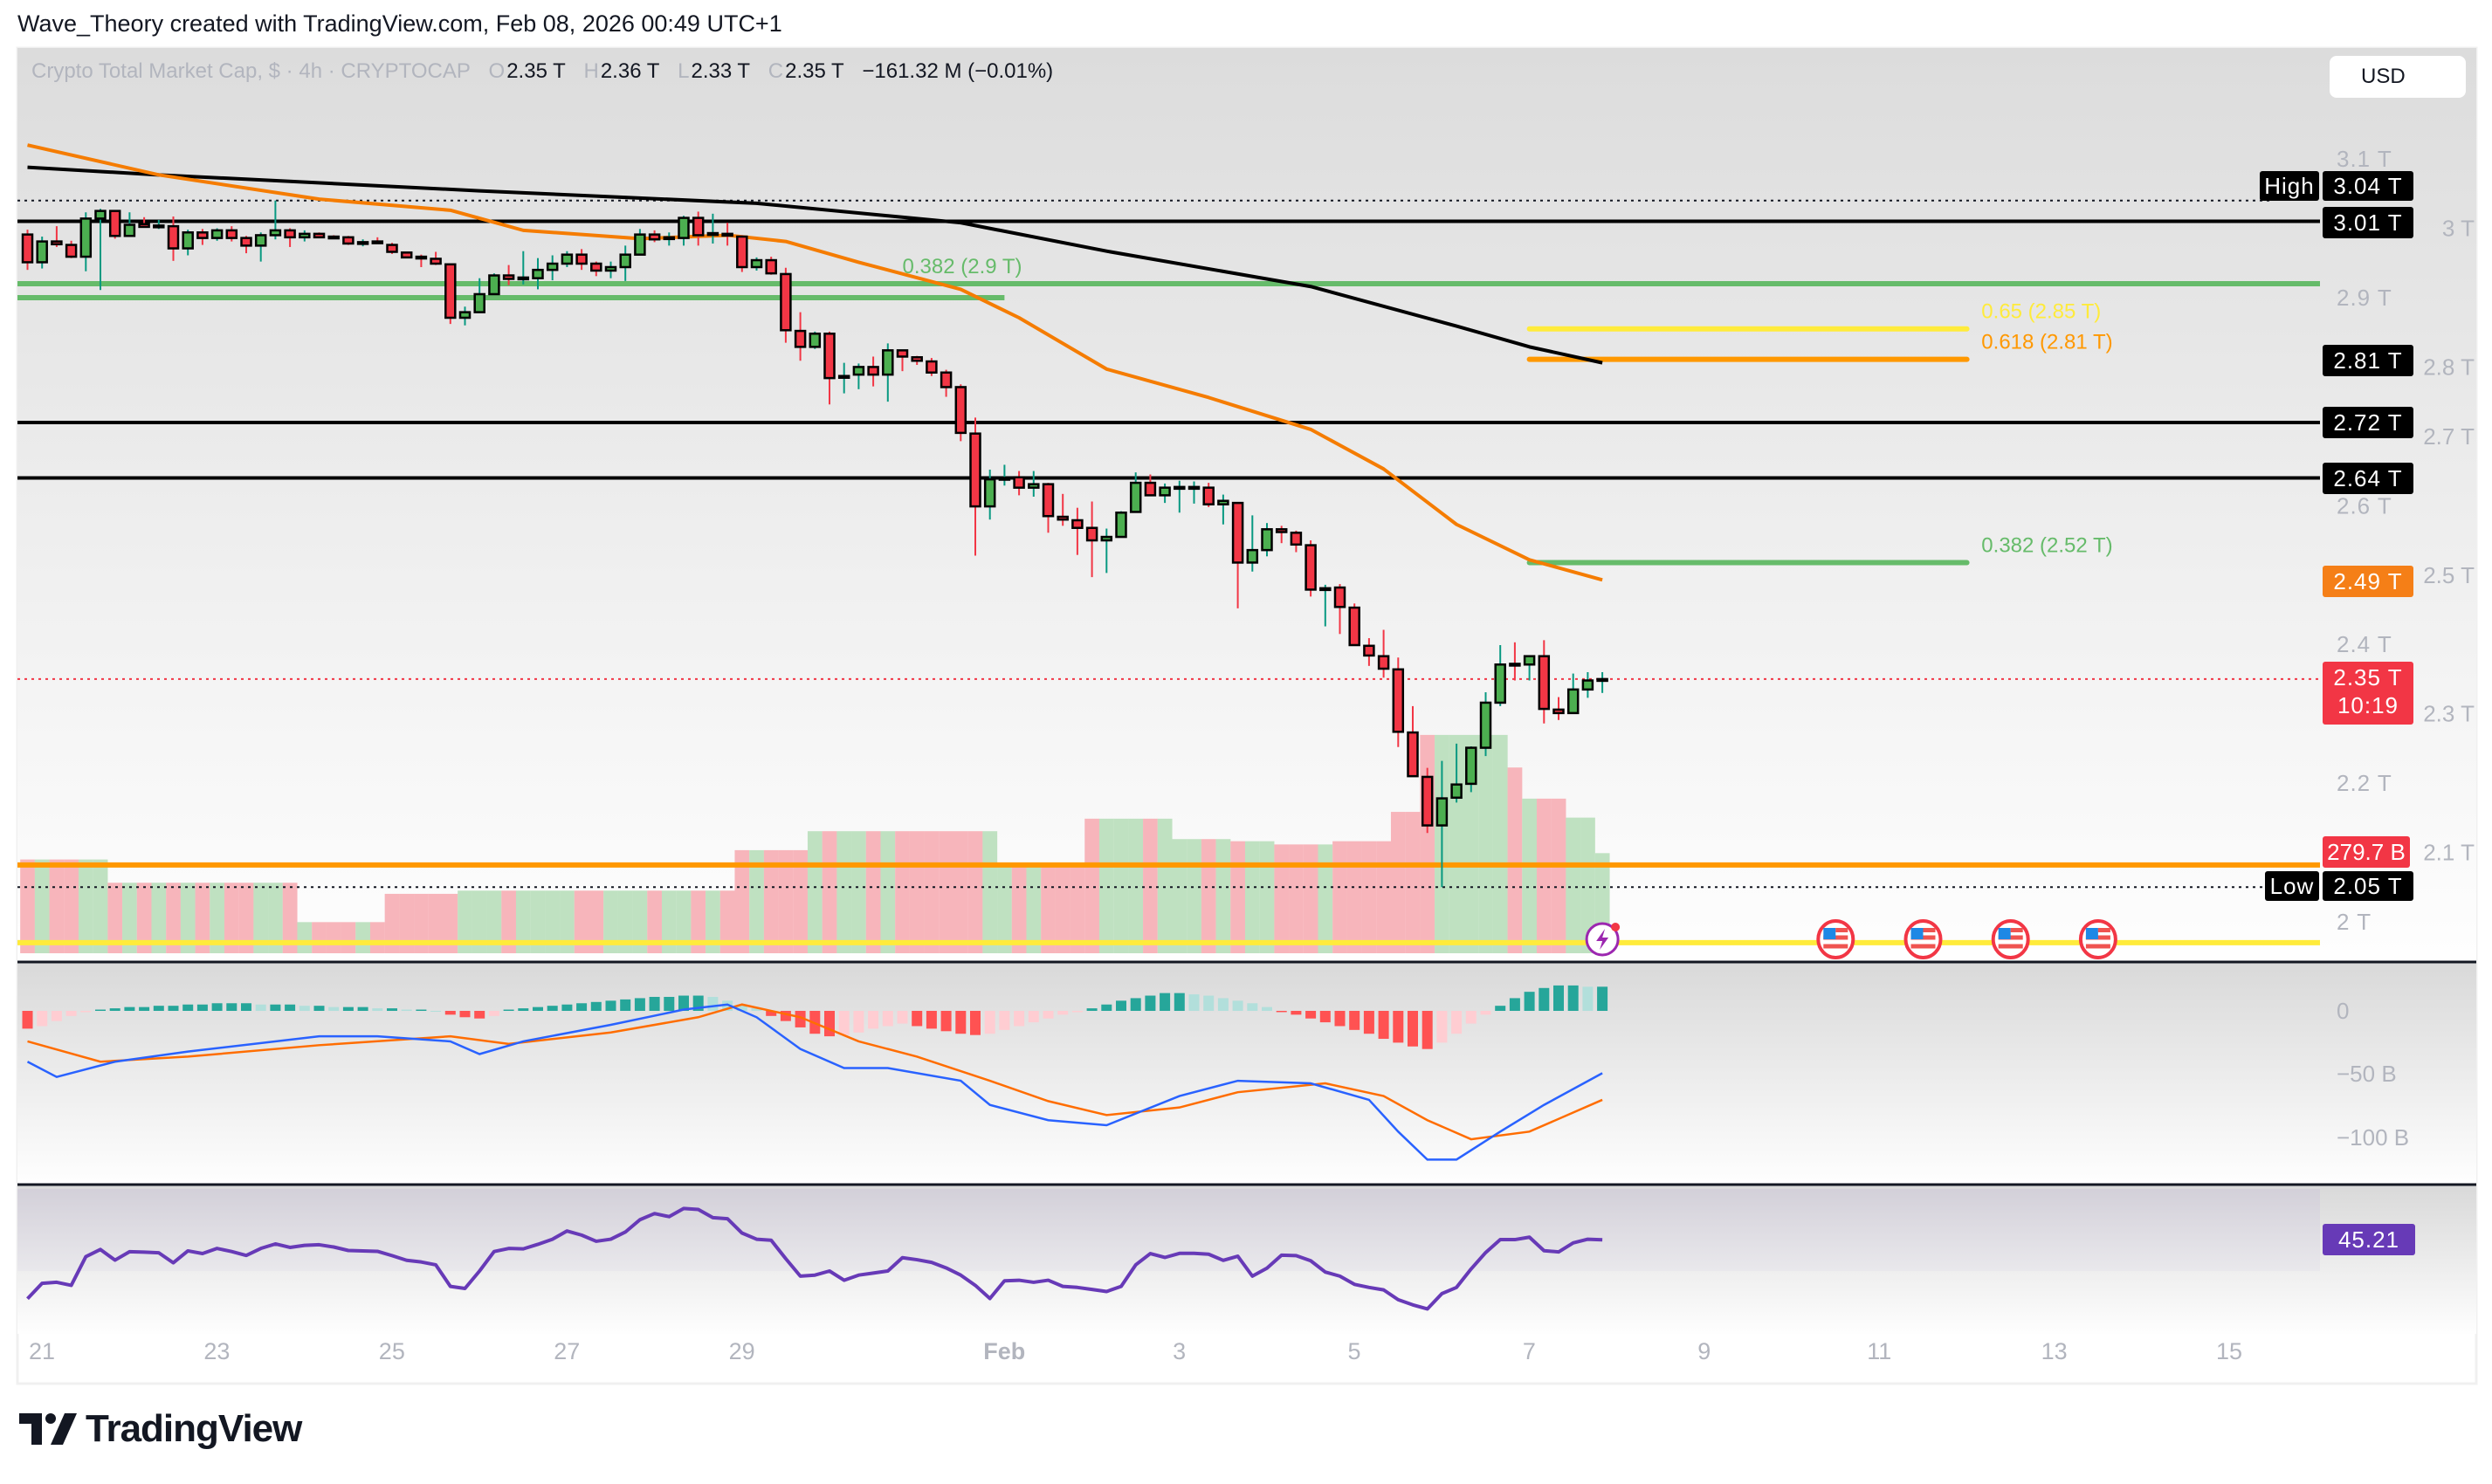 This screenshot has height=1484, width=2492. Describe the element at coordinates (2092, 934) in the screenshot. I see `flag-canton` at that location.